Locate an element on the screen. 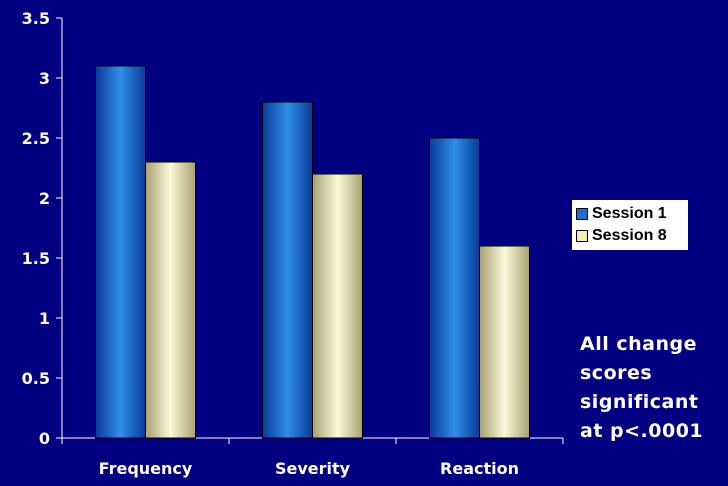  y-tick-label: 1 is located at coordinates (44, 318).